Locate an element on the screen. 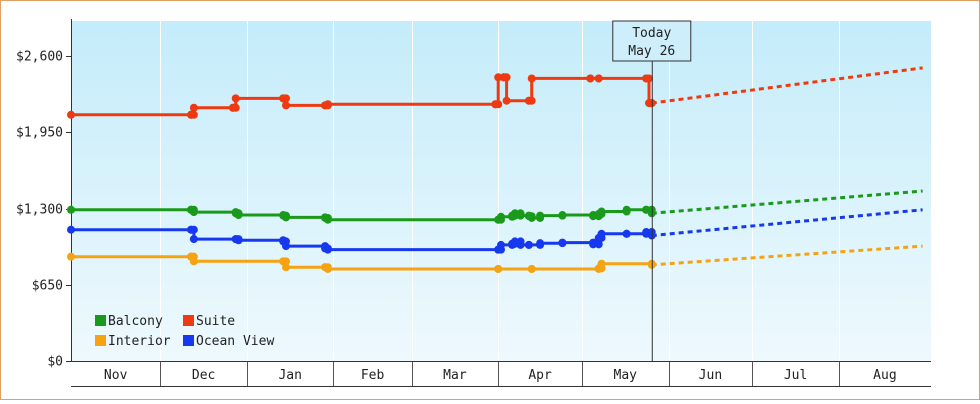 The image size is (980, 404). x-tick-label: Nov is located at coordinates (116, 375).